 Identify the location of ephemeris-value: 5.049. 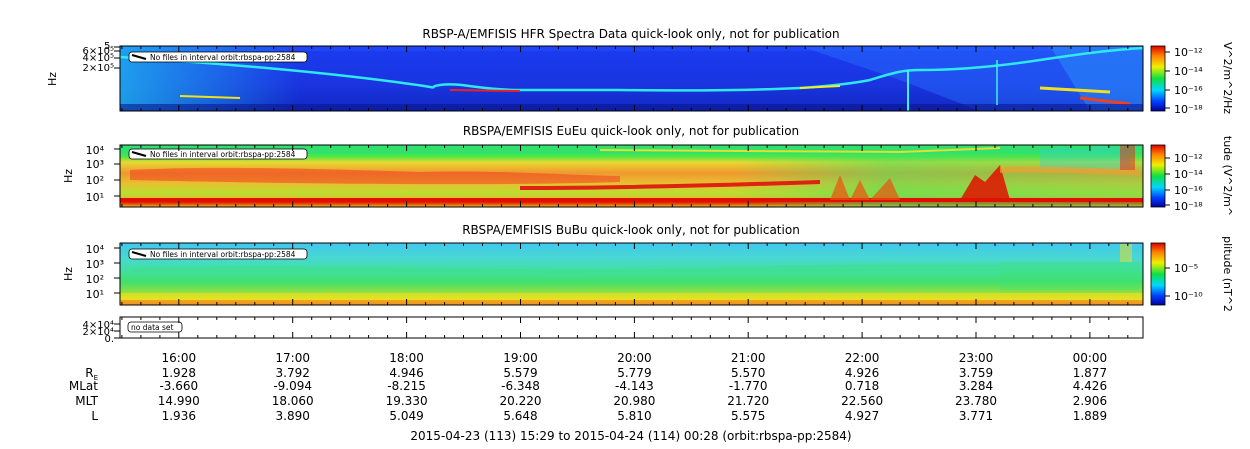
(406, 416).